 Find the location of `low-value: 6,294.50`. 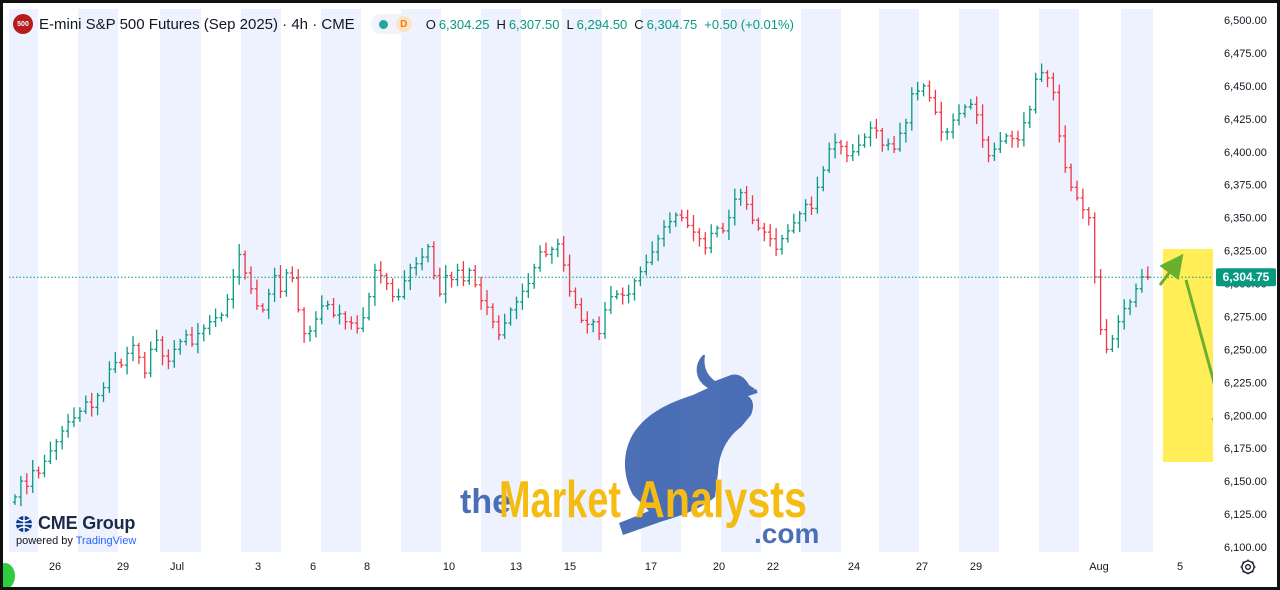

low-value: 6,294.50 is located at coordinates (602, 24).